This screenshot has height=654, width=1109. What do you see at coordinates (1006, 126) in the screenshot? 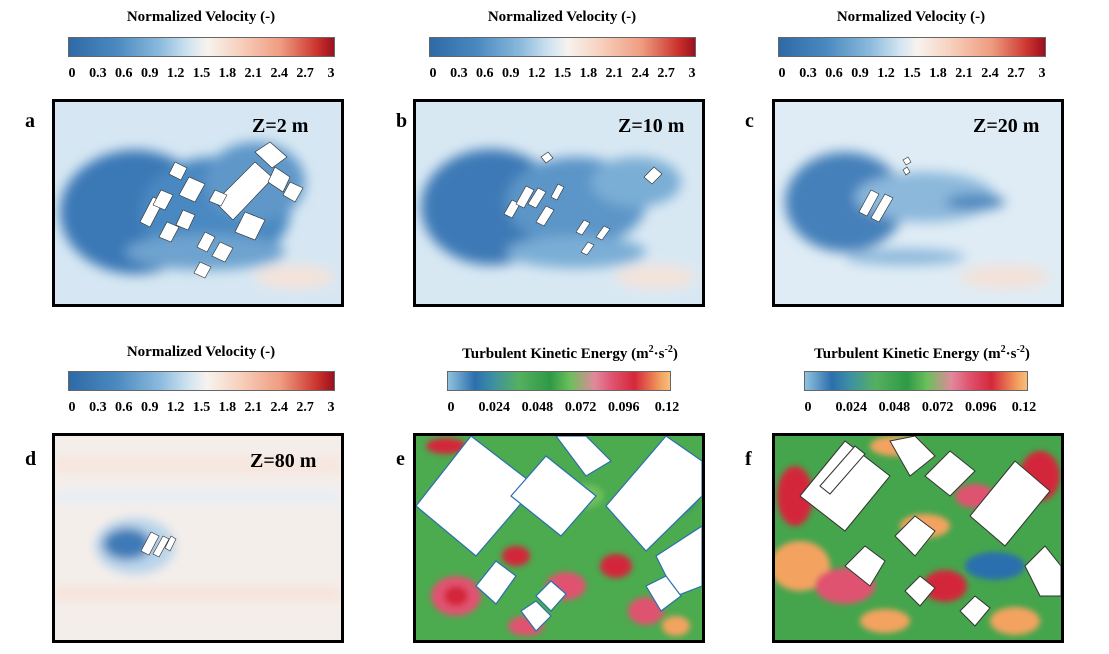
I see `height-label-c: Z=20 m` at bounding box center [1006, 126].